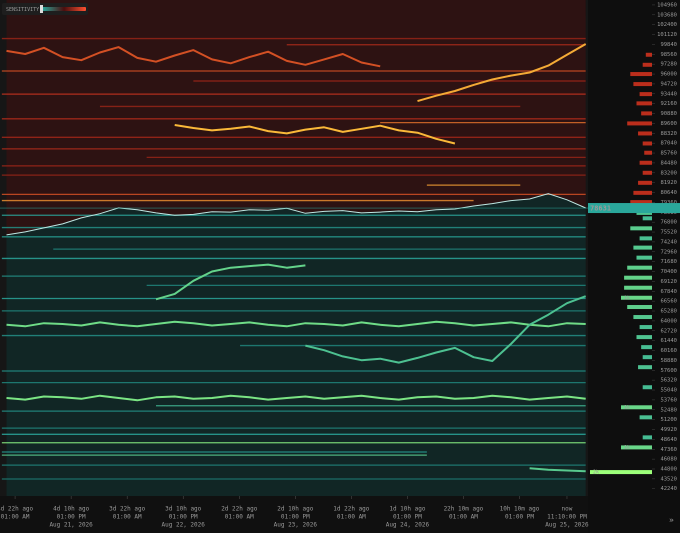  What do you see at coordinates (668, 84) in the screenshot?
I see `y-tick-label: 94720` at bounding box center [668, 84].